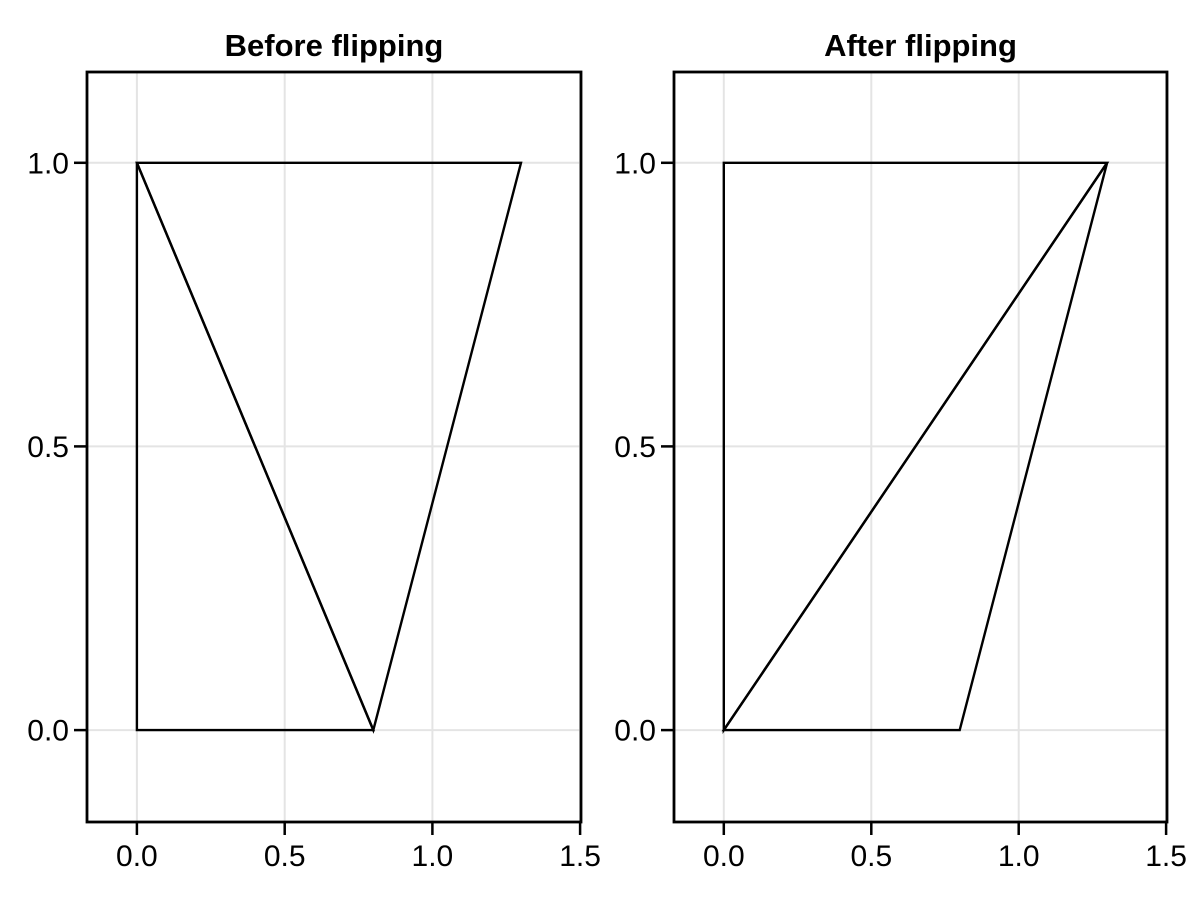  What do you see at coordinates (920, 45) in the screenshot?
I see `panel-title: After flipping` at bounding box center [920, 45].